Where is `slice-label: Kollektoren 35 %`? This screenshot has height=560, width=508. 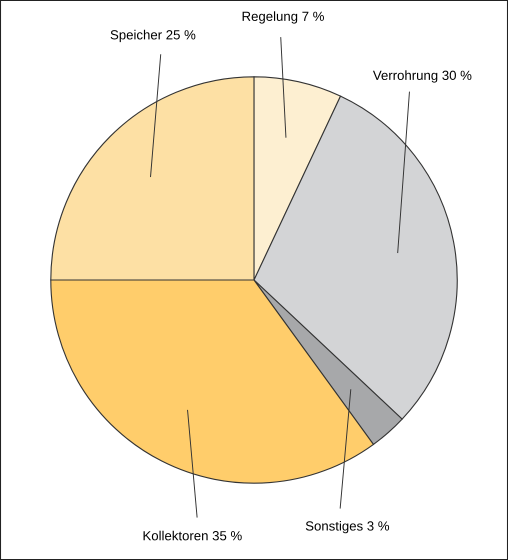 slice-label: Kollektoren 35 % is located at coordinates (193, 535).